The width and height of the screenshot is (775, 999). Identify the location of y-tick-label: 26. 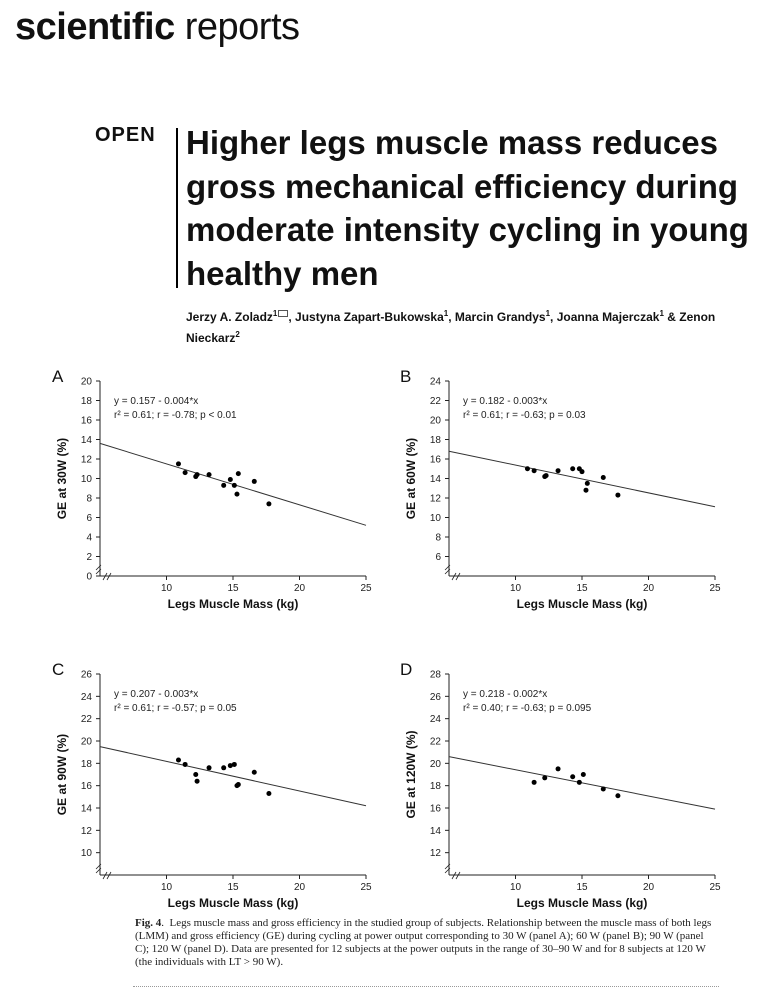
(87, 675).